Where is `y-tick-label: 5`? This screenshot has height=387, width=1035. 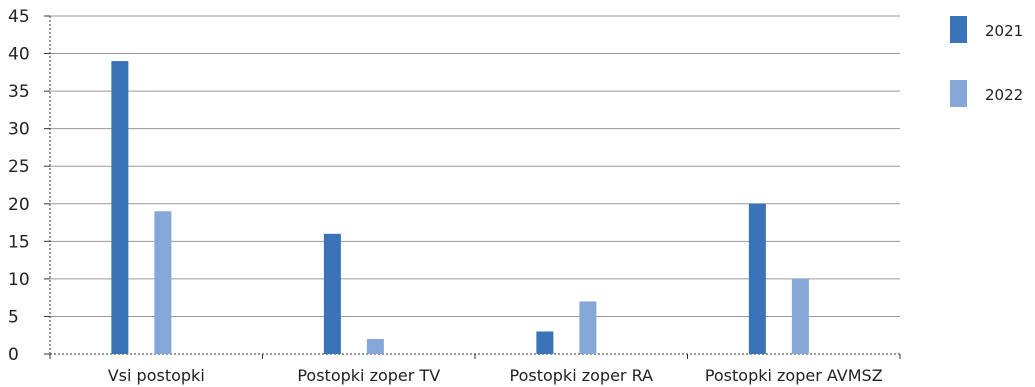 y-tick-label: 5 is located at coordinates (13, 317).